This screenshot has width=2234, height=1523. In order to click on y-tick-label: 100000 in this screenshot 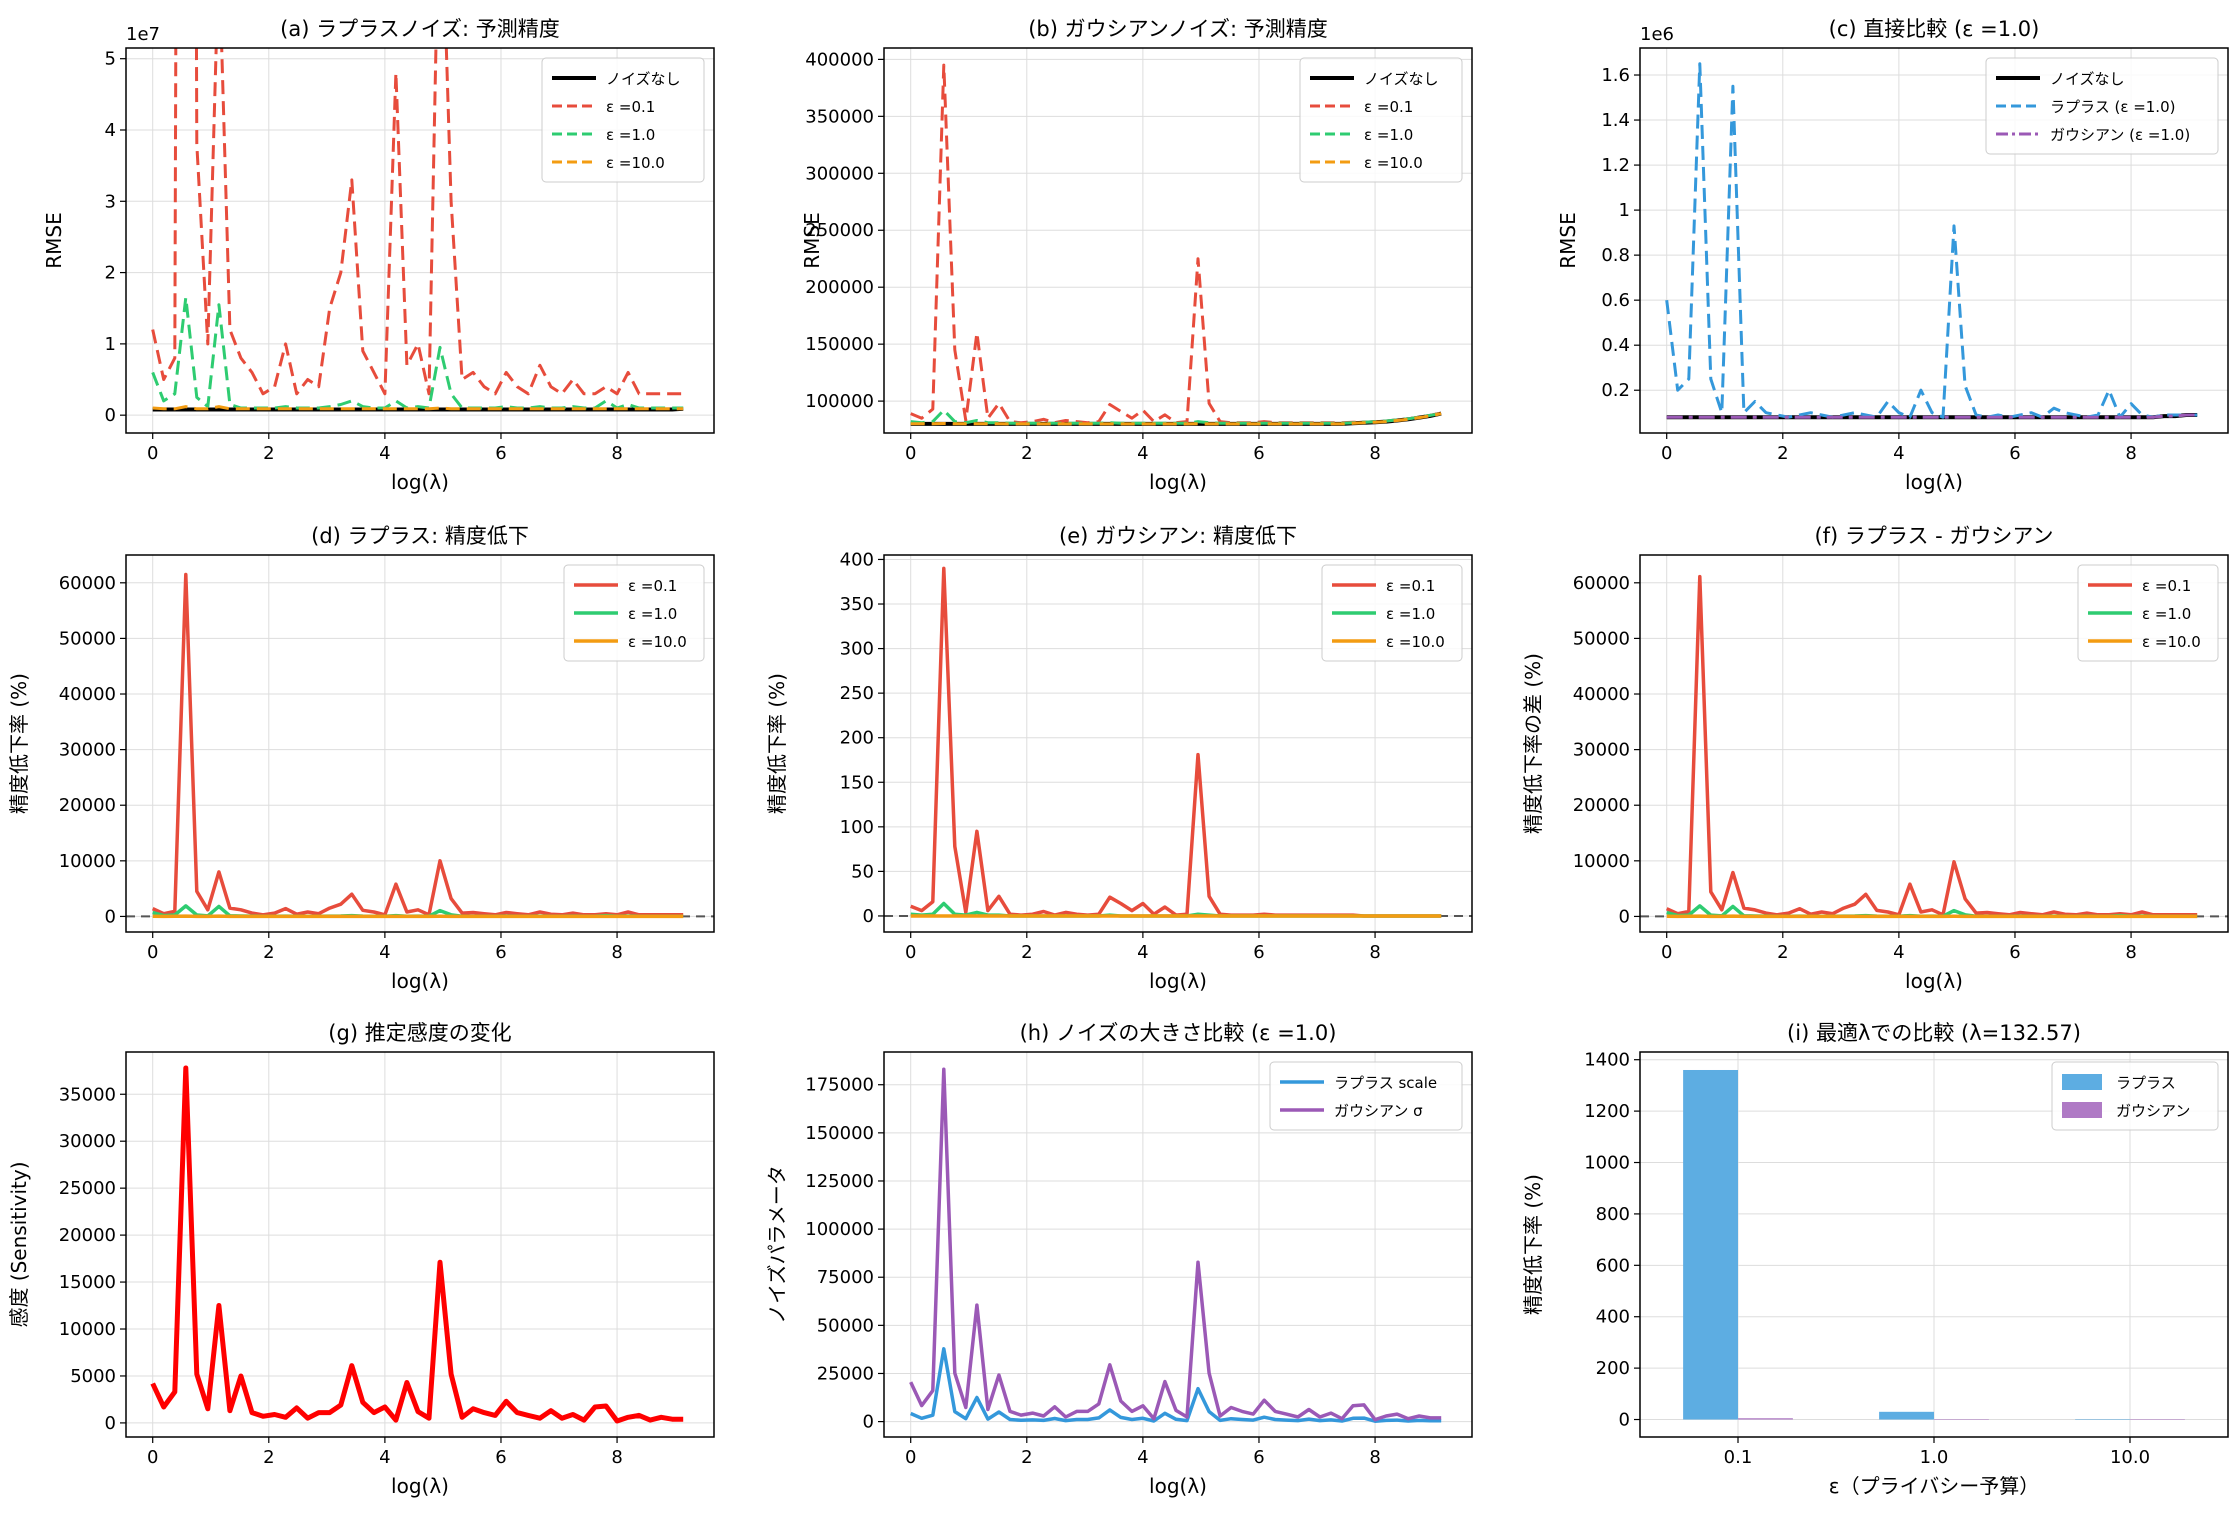, I will do `click(839, 401)`.